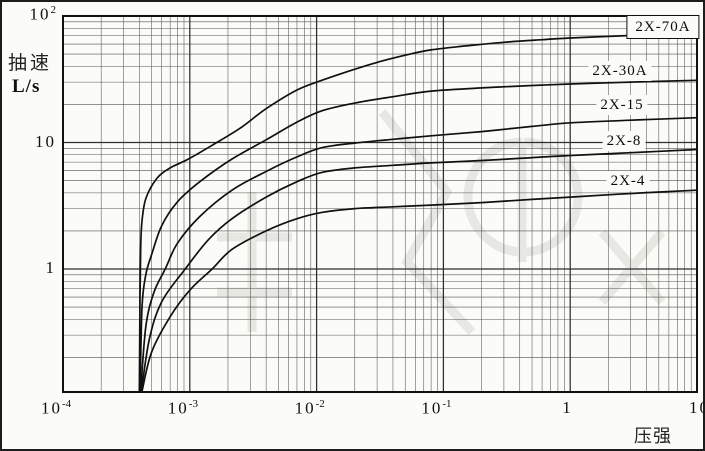 This screenshot has height=451, width=705. Describe the element at coordinates (620, 71) in the screenshot. I see `curve-label-2x-30a: 2X-30A` at that location.